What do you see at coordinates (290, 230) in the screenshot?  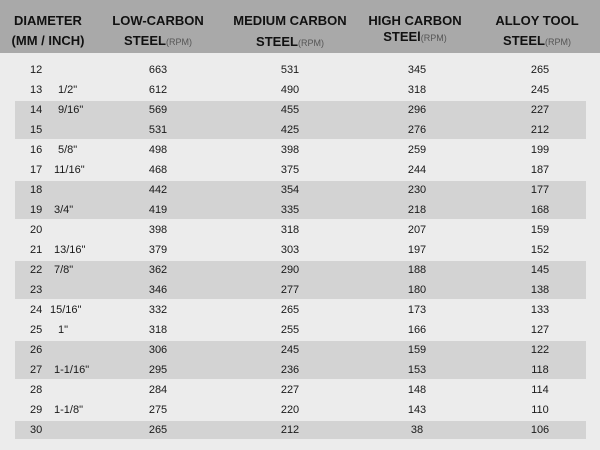 I see `medium-carbon-rpm: 318` at bounding box center [290, 230].